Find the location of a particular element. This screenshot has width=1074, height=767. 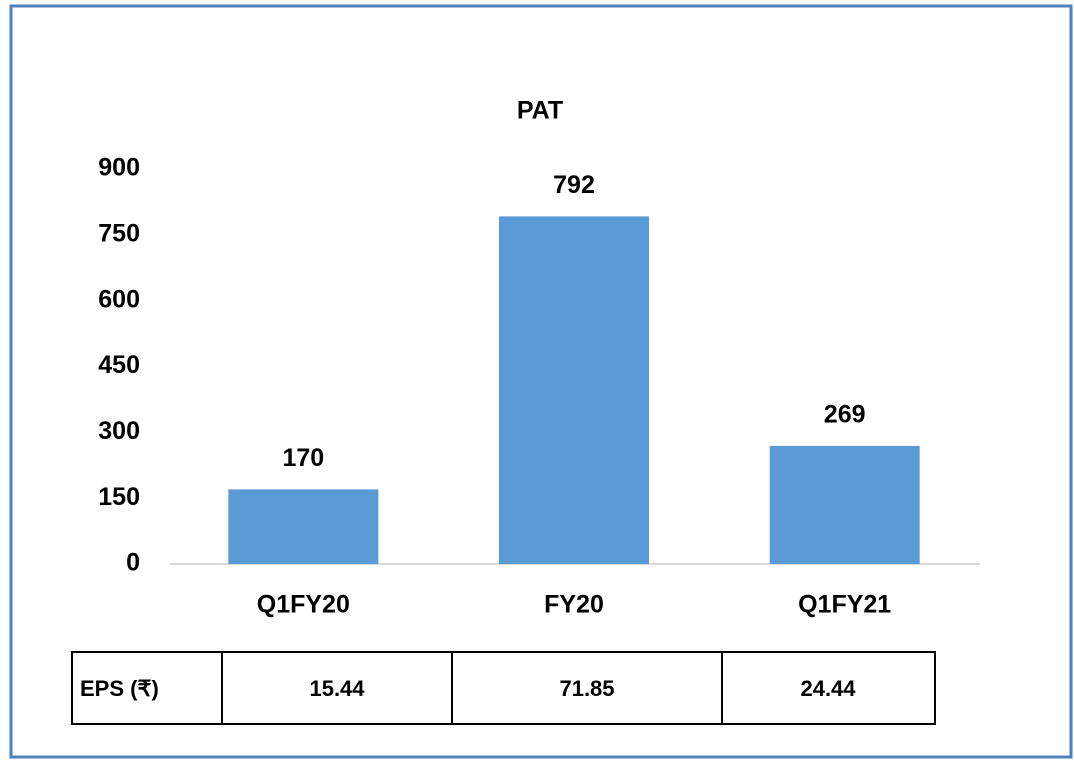

x-tick-label: FY20 is located at coordinates (574, 605).